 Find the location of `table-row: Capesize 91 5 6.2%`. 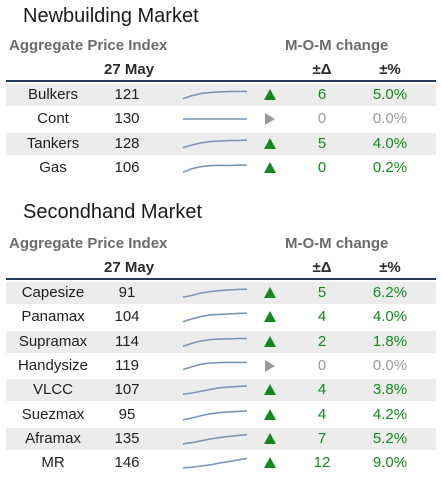

table-row: Capesize 91 5 6.2% is located at coordinates (221, 293).